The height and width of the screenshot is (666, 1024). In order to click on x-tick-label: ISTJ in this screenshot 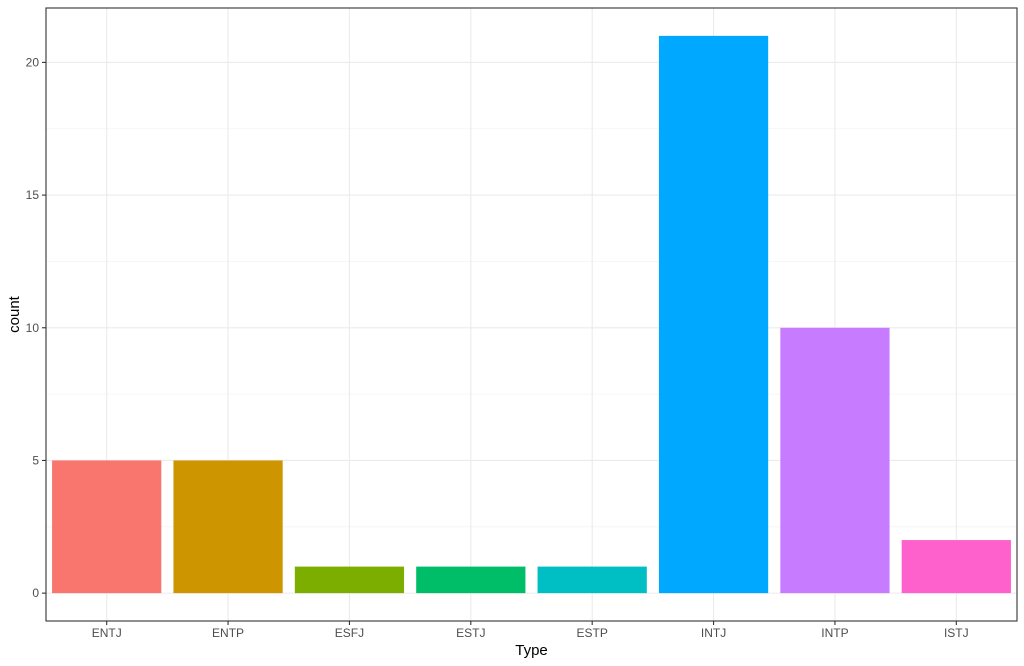, I will do `click(956, 633)`.